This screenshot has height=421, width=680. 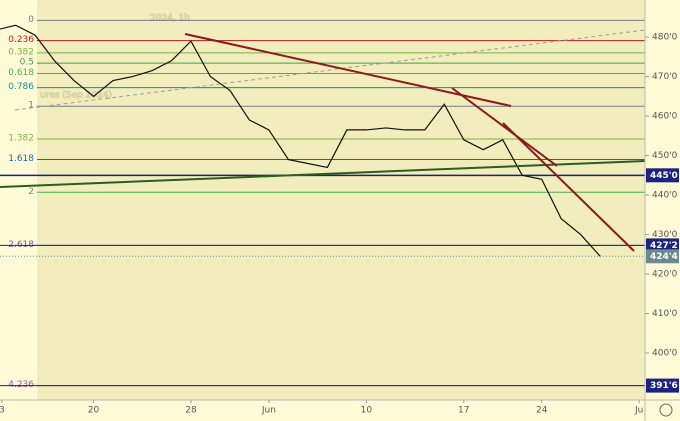 What do you see at coordinates (665, 117) in the screenshot?
I see `y-tick-label: 460'0` at bounding box center [665, 117].